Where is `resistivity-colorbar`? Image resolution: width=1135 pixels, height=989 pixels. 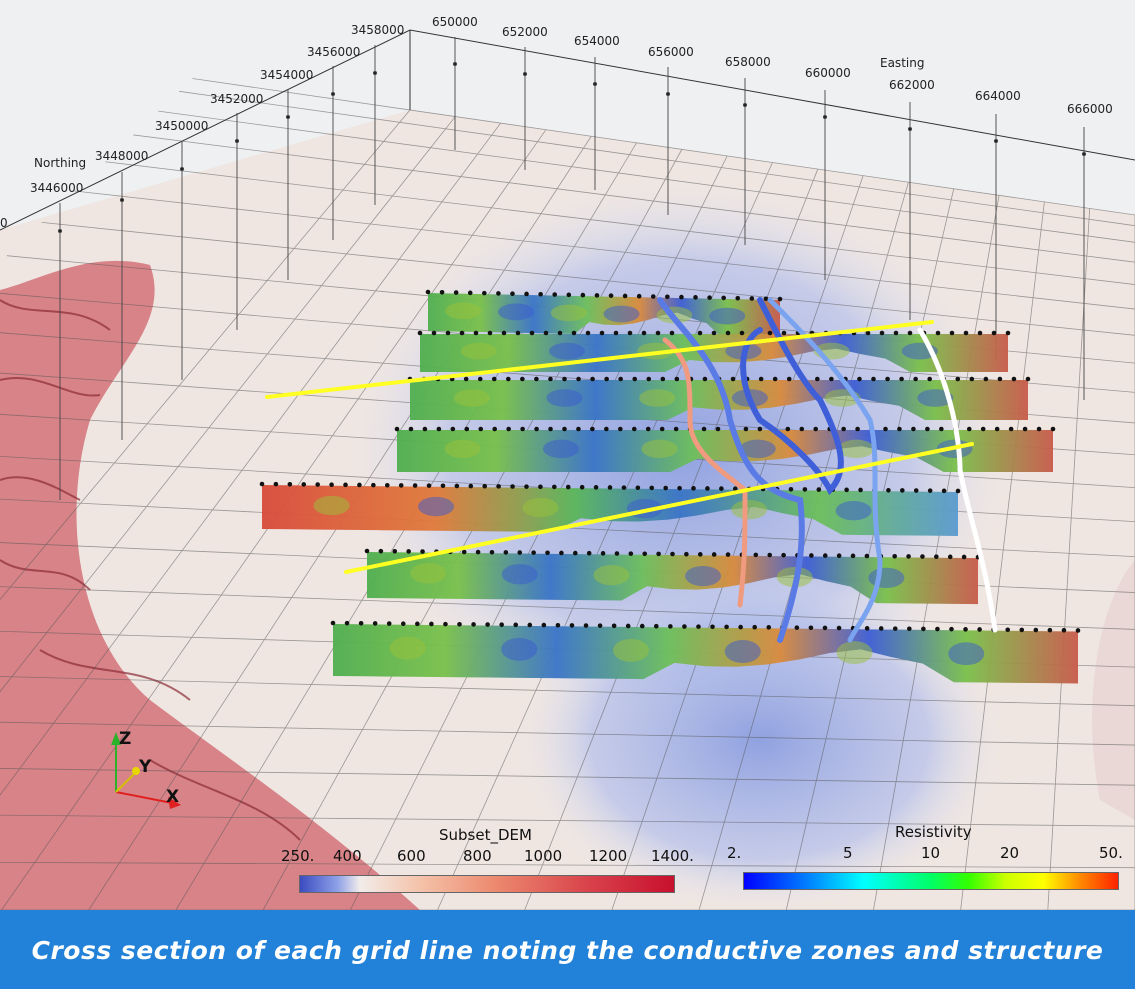
resistivity-colorbar is located at coordinates (931, 881).